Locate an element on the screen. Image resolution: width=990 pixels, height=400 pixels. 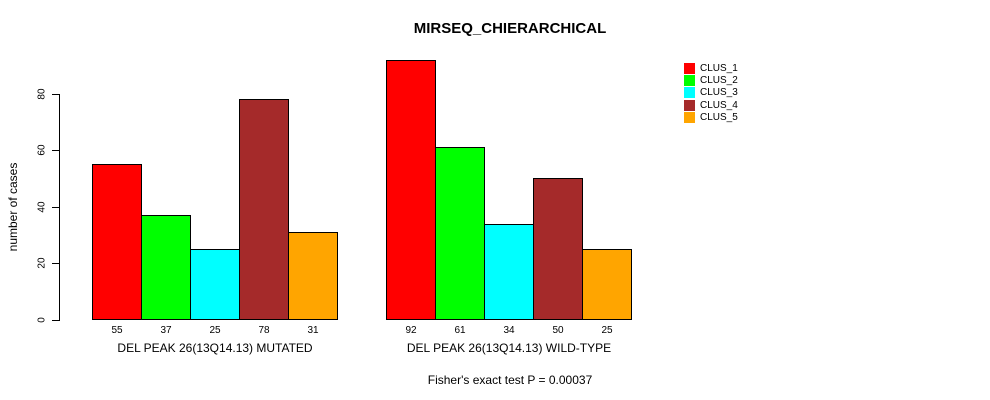
legend-item: CLUS_4 is located at coordinates (711, 105).